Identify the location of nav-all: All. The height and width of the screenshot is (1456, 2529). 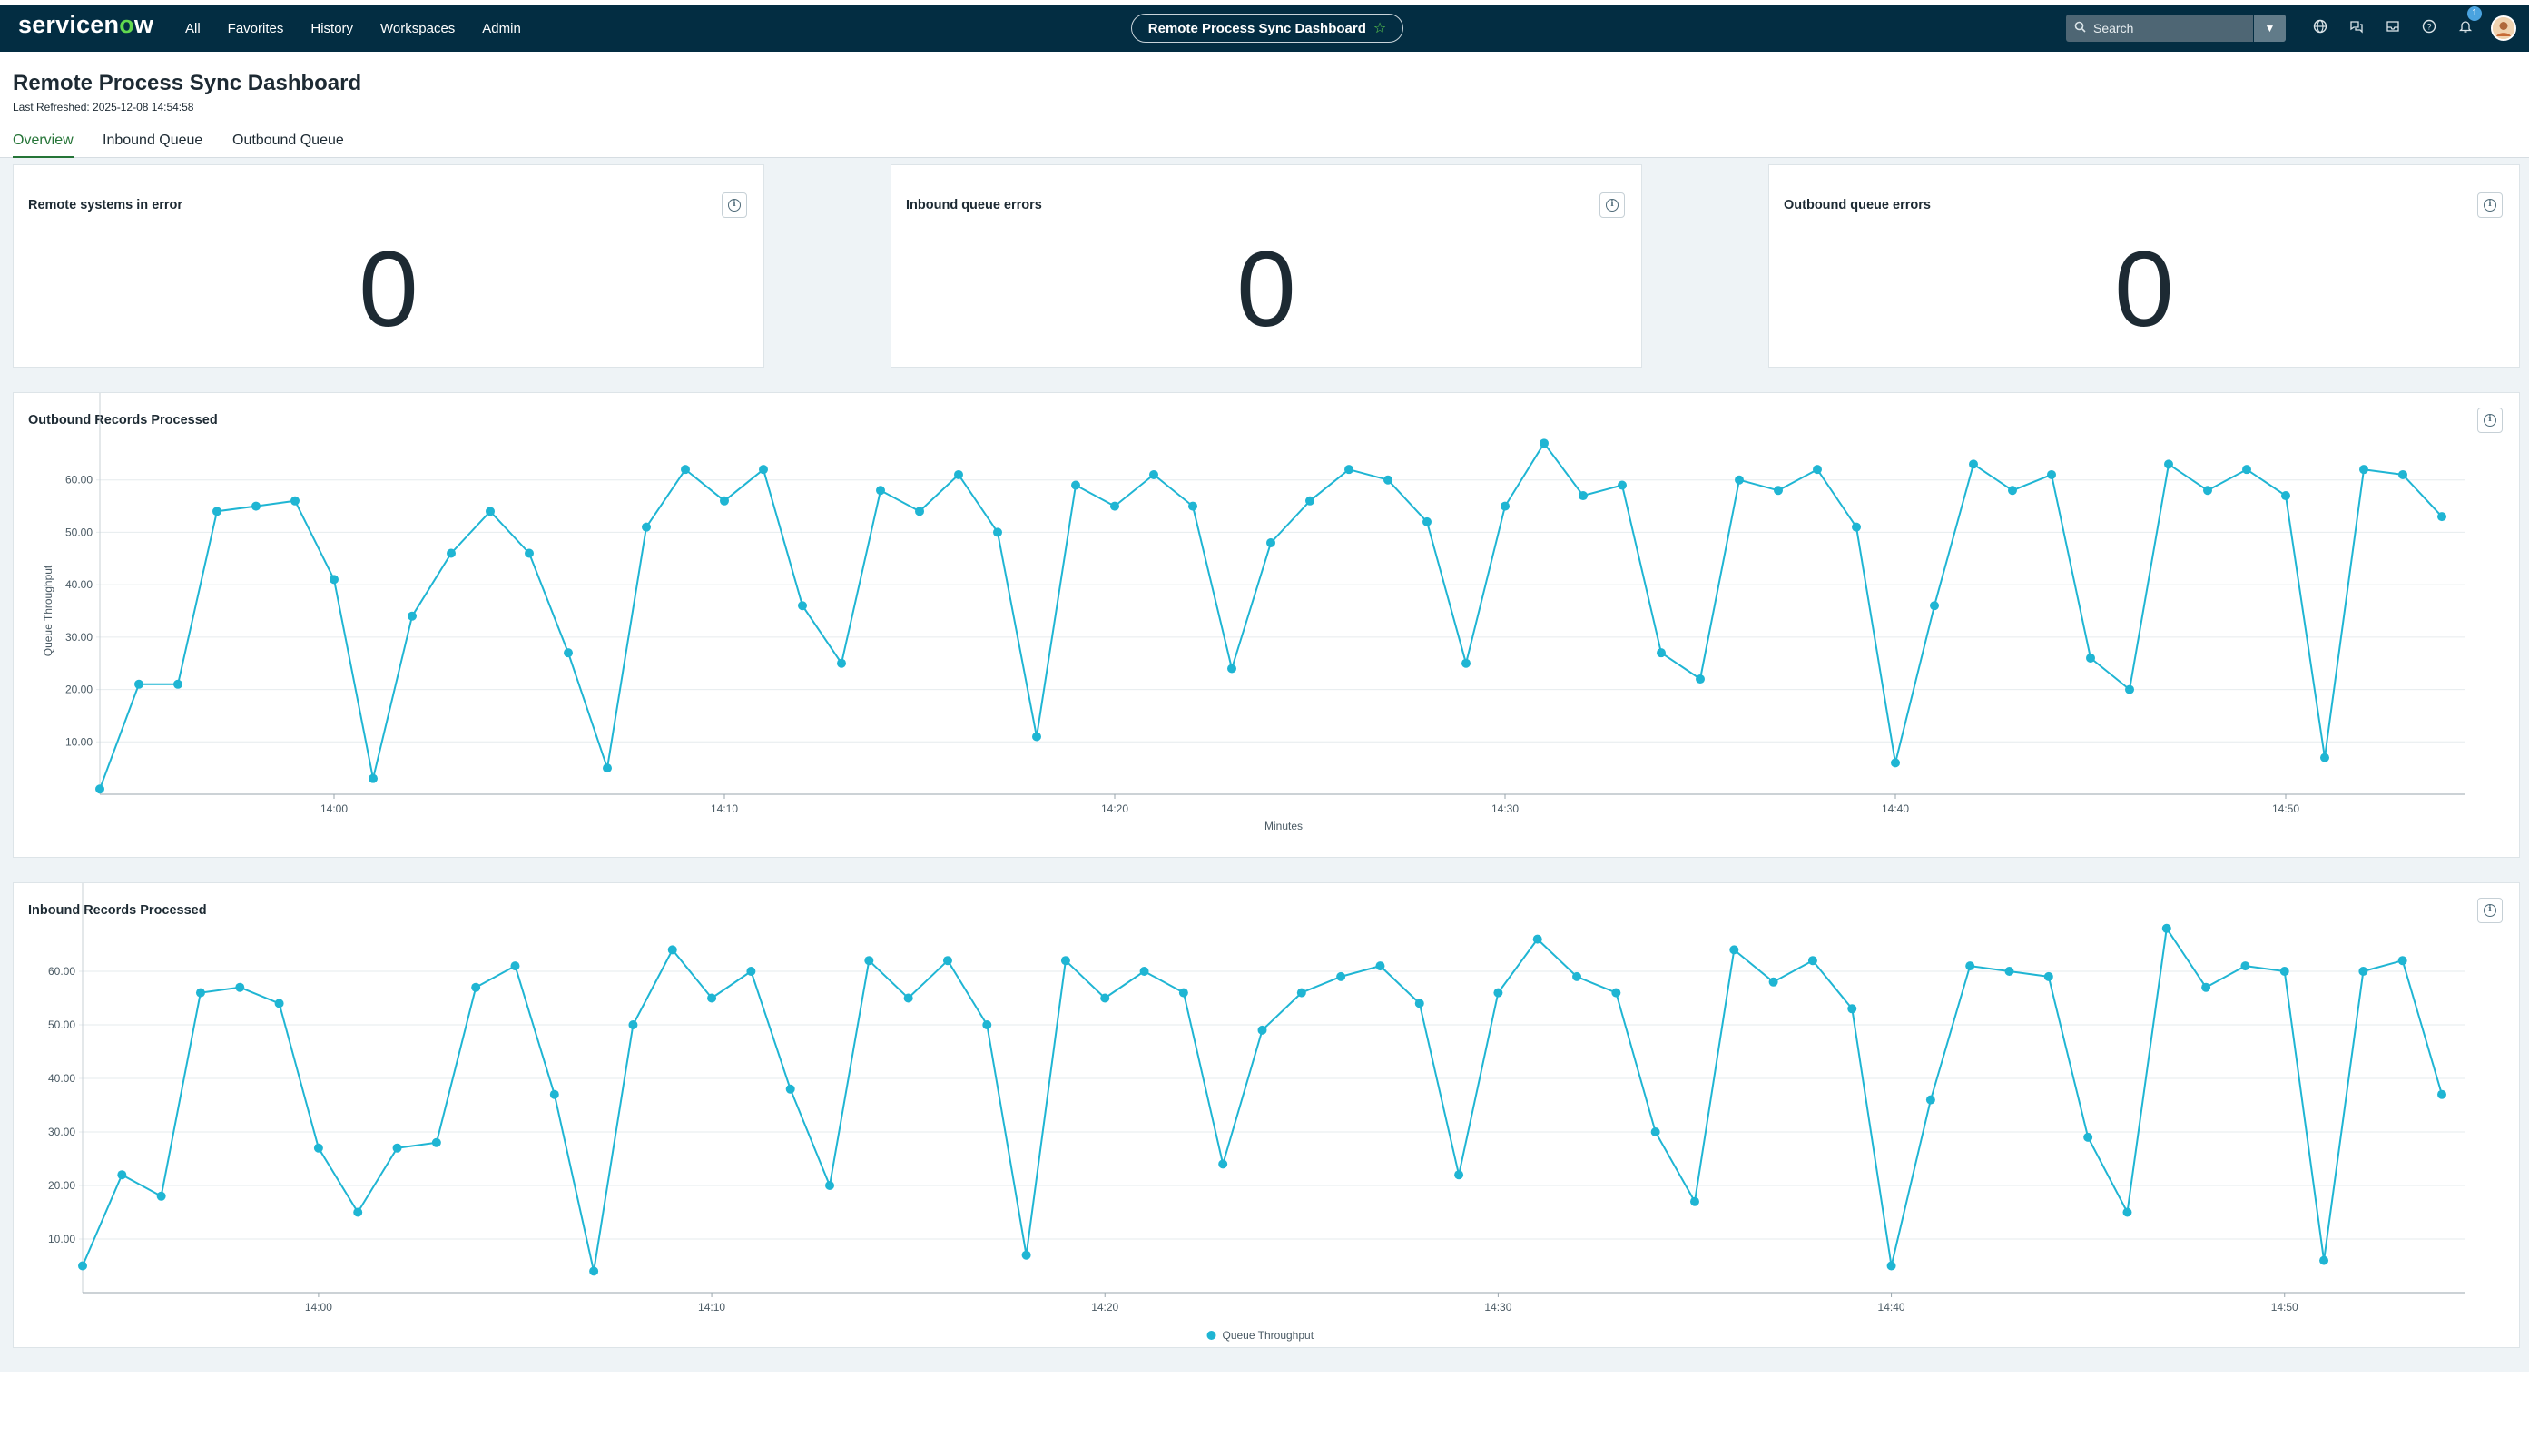
(193, 28).